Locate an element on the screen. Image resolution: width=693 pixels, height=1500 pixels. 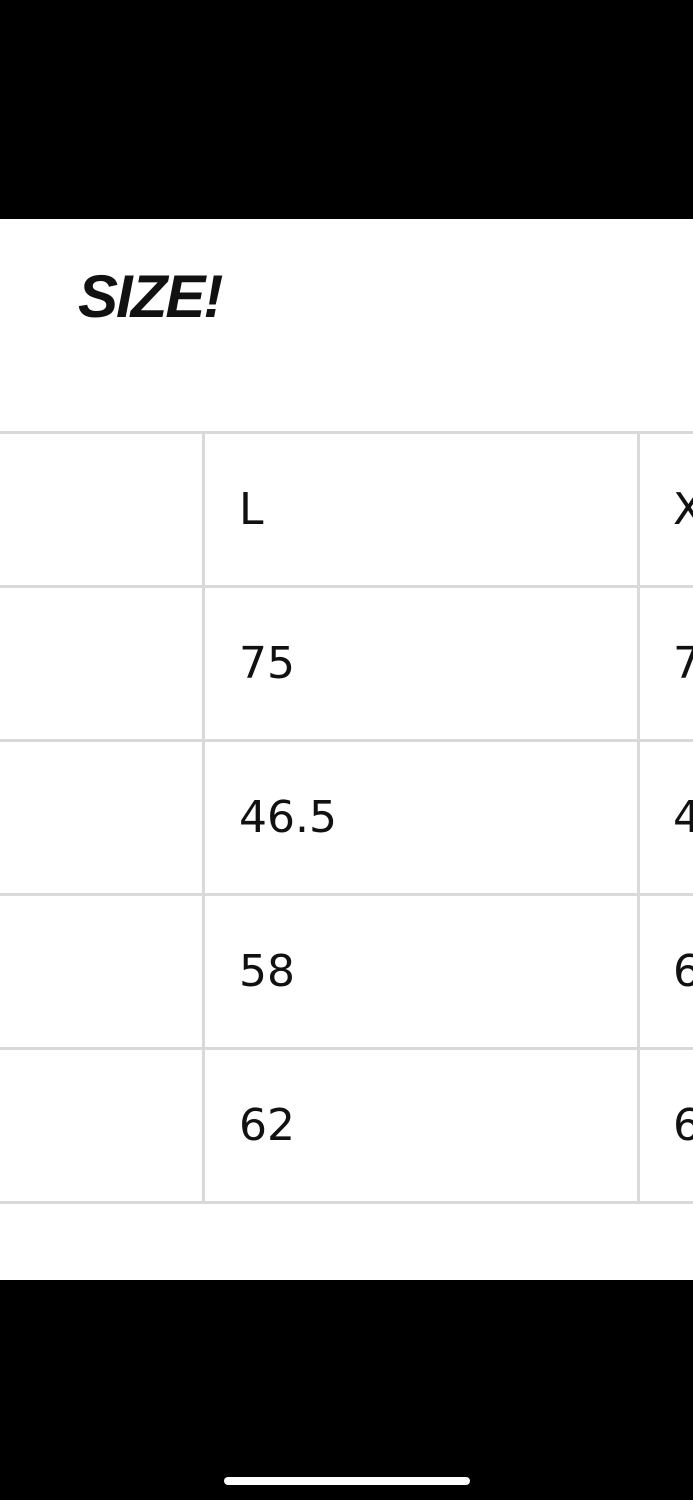
home-indicator is located at coordinates (347, 1481).